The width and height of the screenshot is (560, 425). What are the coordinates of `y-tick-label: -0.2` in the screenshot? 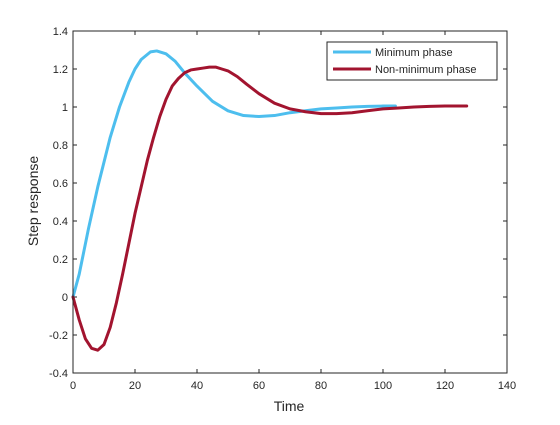 It's located at (58, 336).